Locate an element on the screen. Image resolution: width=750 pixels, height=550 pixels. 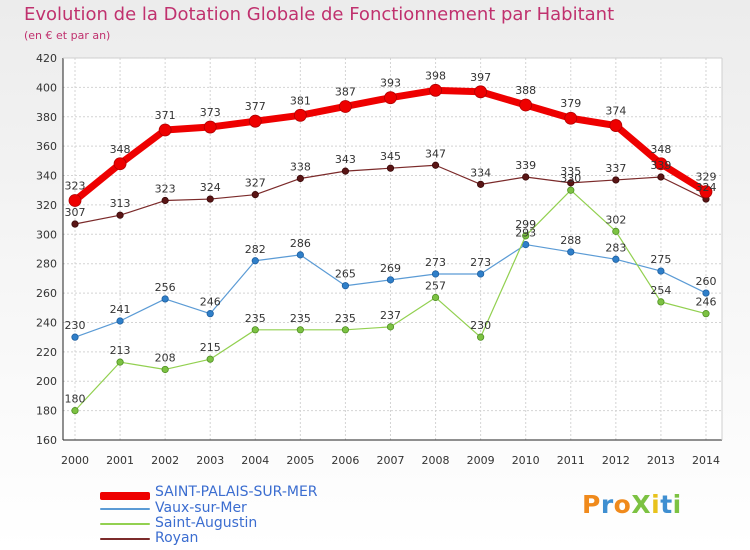
data-label-royan: 337 is located at coordinates (615, 168).